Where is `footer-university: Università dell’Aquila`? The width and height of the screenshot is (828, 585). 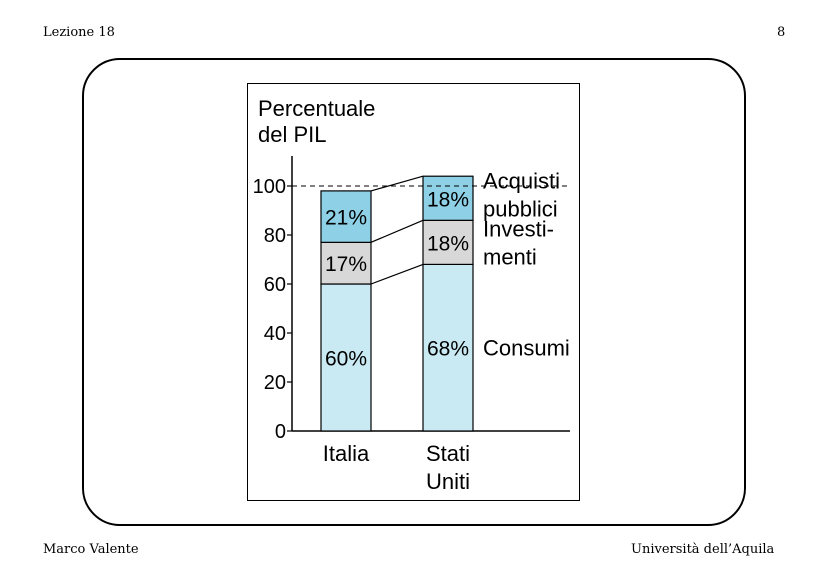
footer-university: Università dell’Aquila is located at coordinates (703, 549).